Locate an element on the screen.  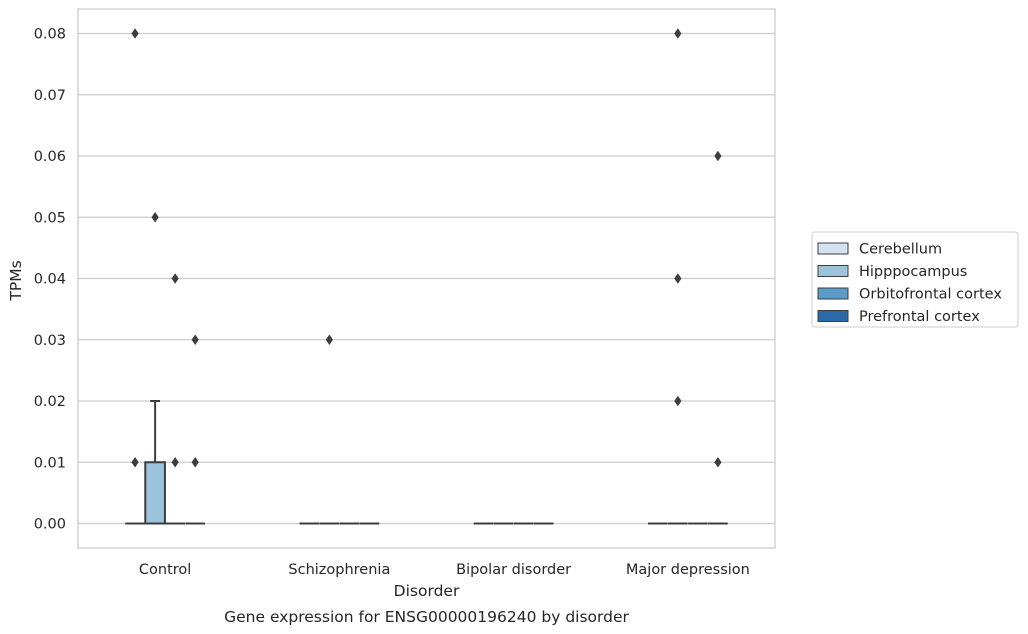
legend-item: Prefrontal cortex is located at coordinates (898, 317).